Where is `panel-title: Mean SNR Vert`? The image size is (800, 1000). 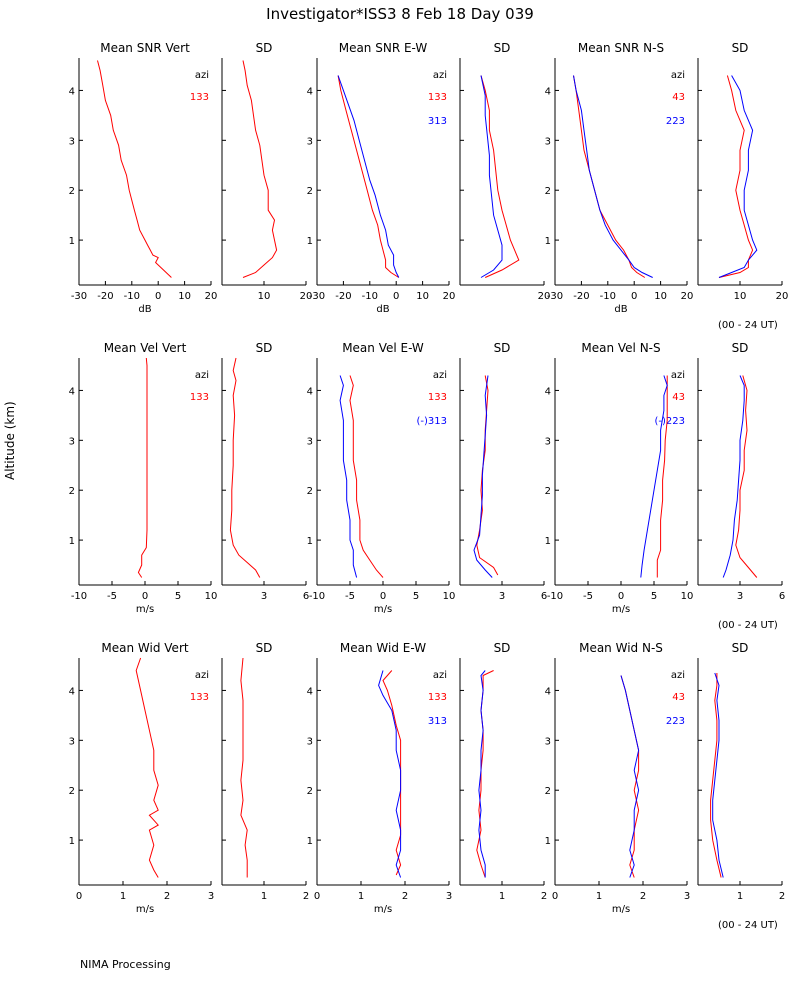 panel-title: Mean SNR Vert is located at coordinates (145, 48).